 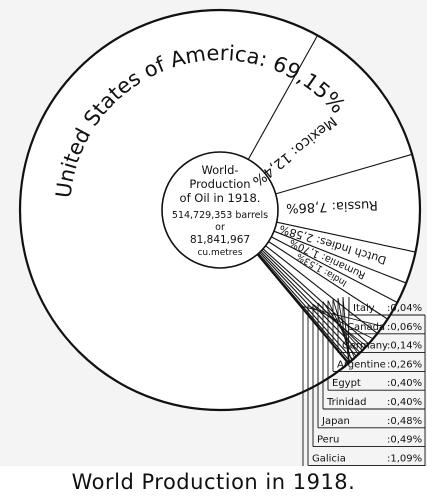 What do you see at coordinates (342, 316) in the screenshot?
I see `leader-persia` at bounding box center [342, 316].